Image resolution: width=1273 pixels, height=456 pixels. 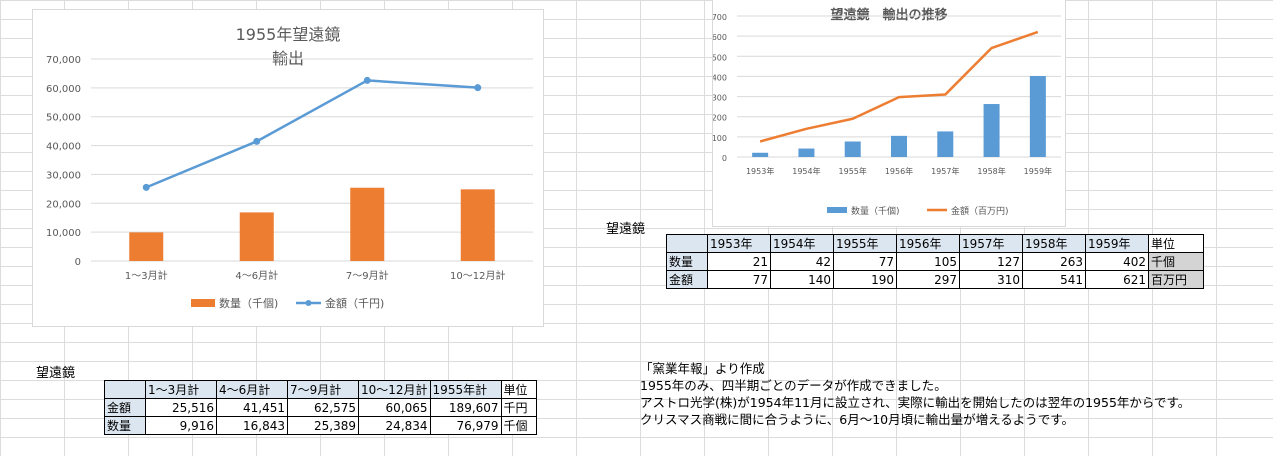 What do you see at coordinates (928, 243) in the screenshot?
I see `header-cell: 1956年` at bounding box center [928, 243].